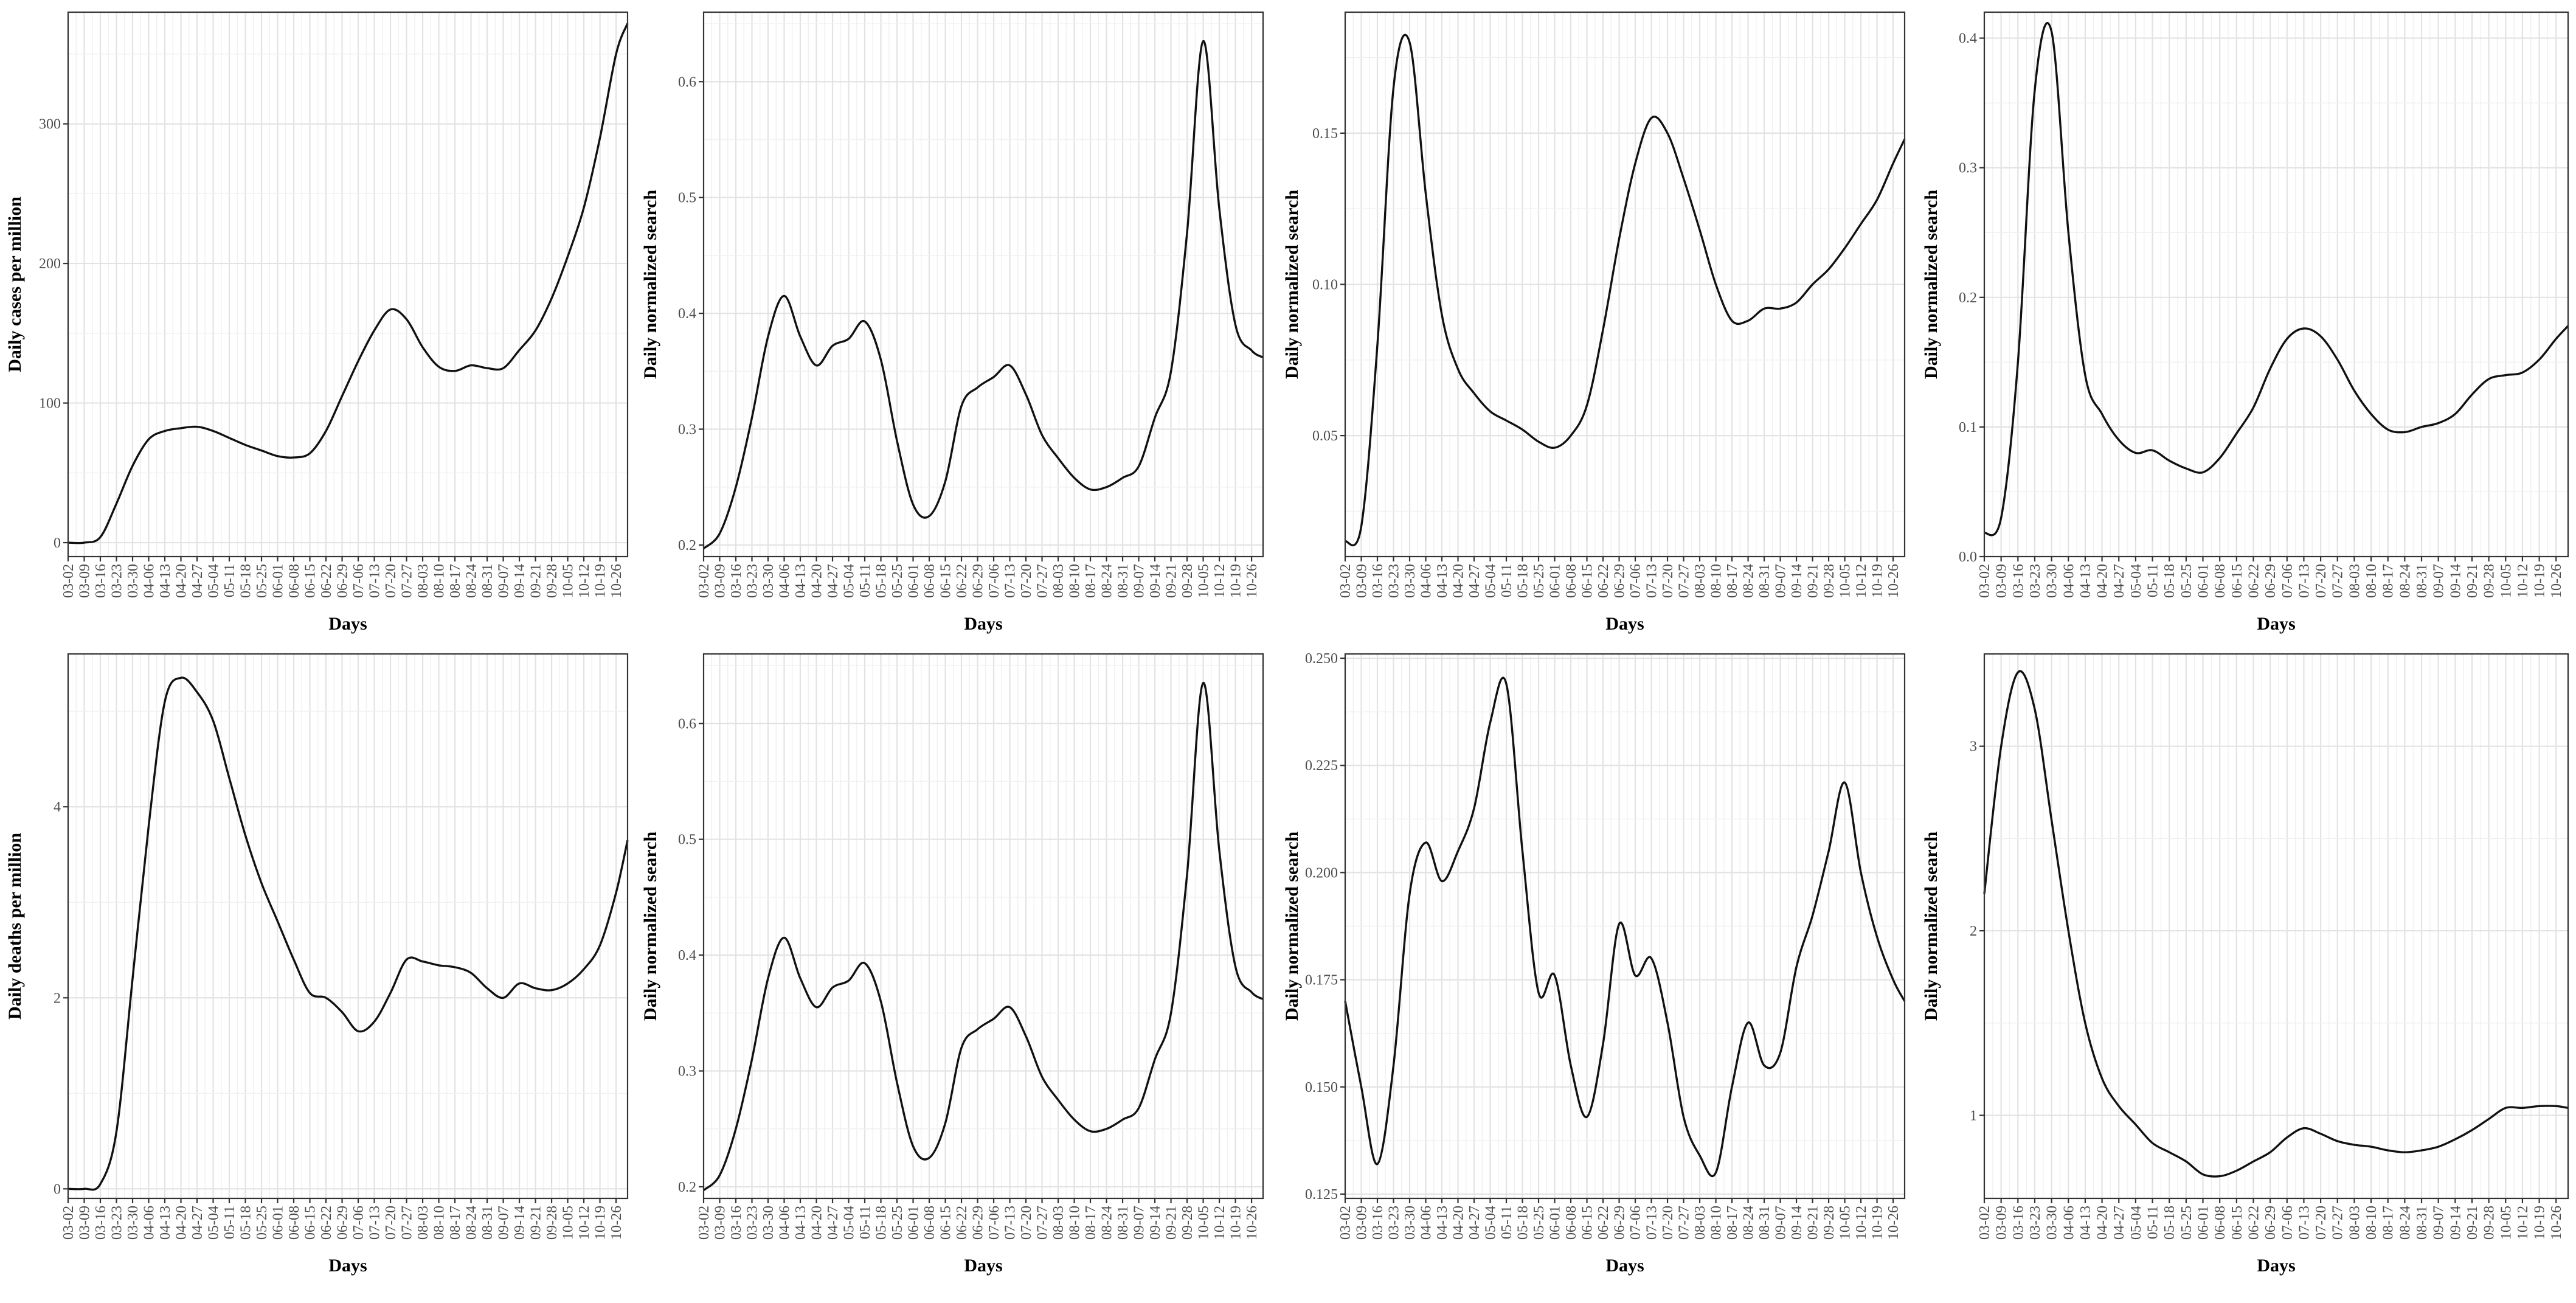 The width and height of the screenshot is (2576, 1303). Describe the element at coordinates (1321, 1195) in the screenshot. I see `y-tick-label-0: 0.125` at that location.